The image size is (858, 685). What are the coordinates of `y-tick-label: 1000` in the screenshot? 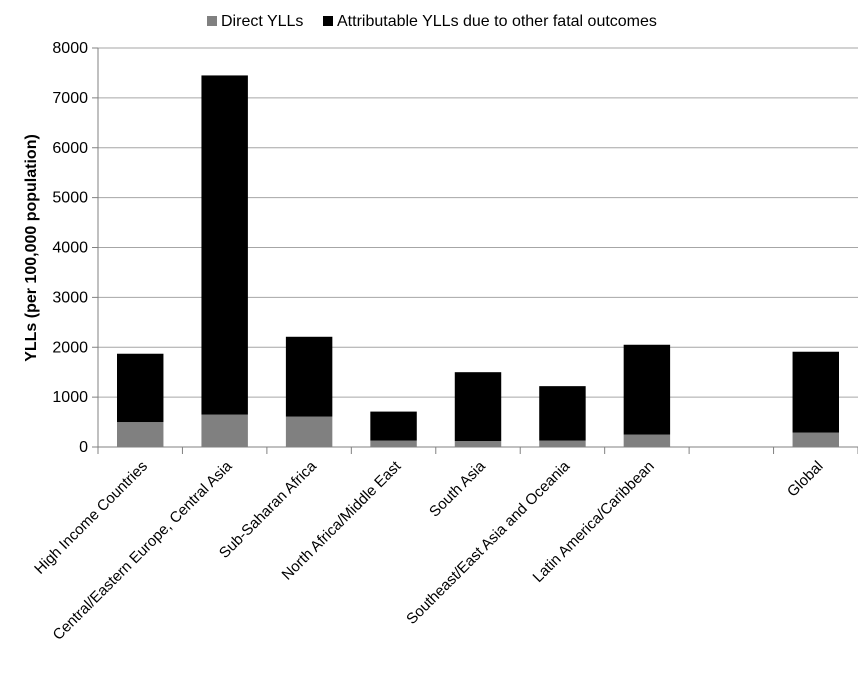 It's located at (70, 397).